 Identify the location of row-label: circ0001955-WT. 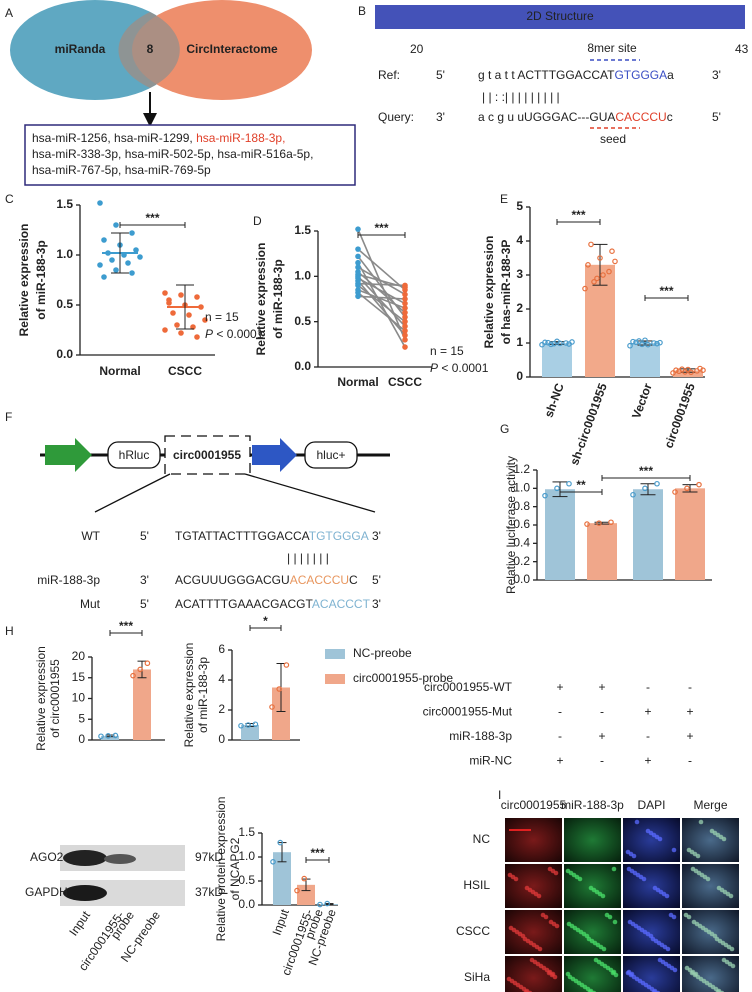
(468, 687).